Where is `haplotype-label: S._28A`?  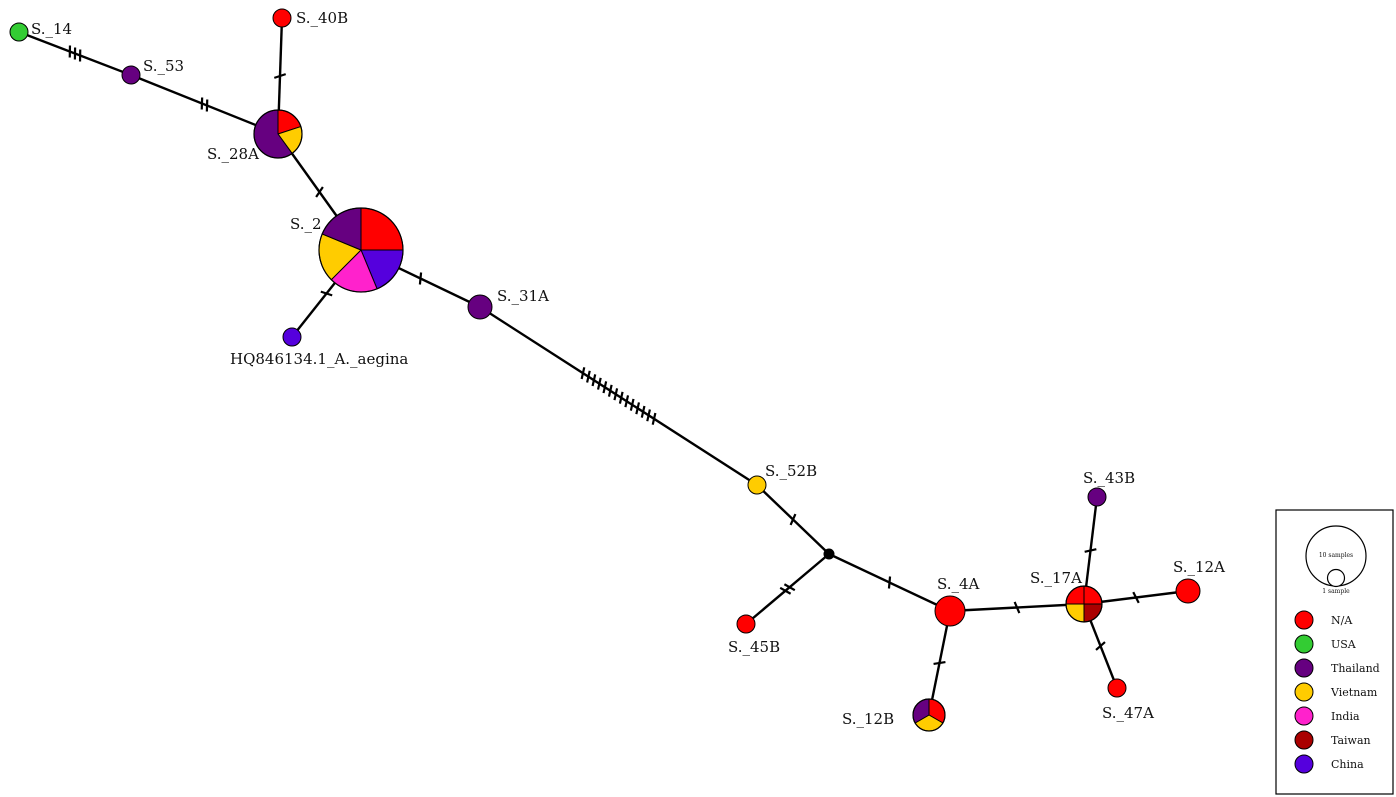
haplotype-label: S._28A is located at coordinates (233, 154).